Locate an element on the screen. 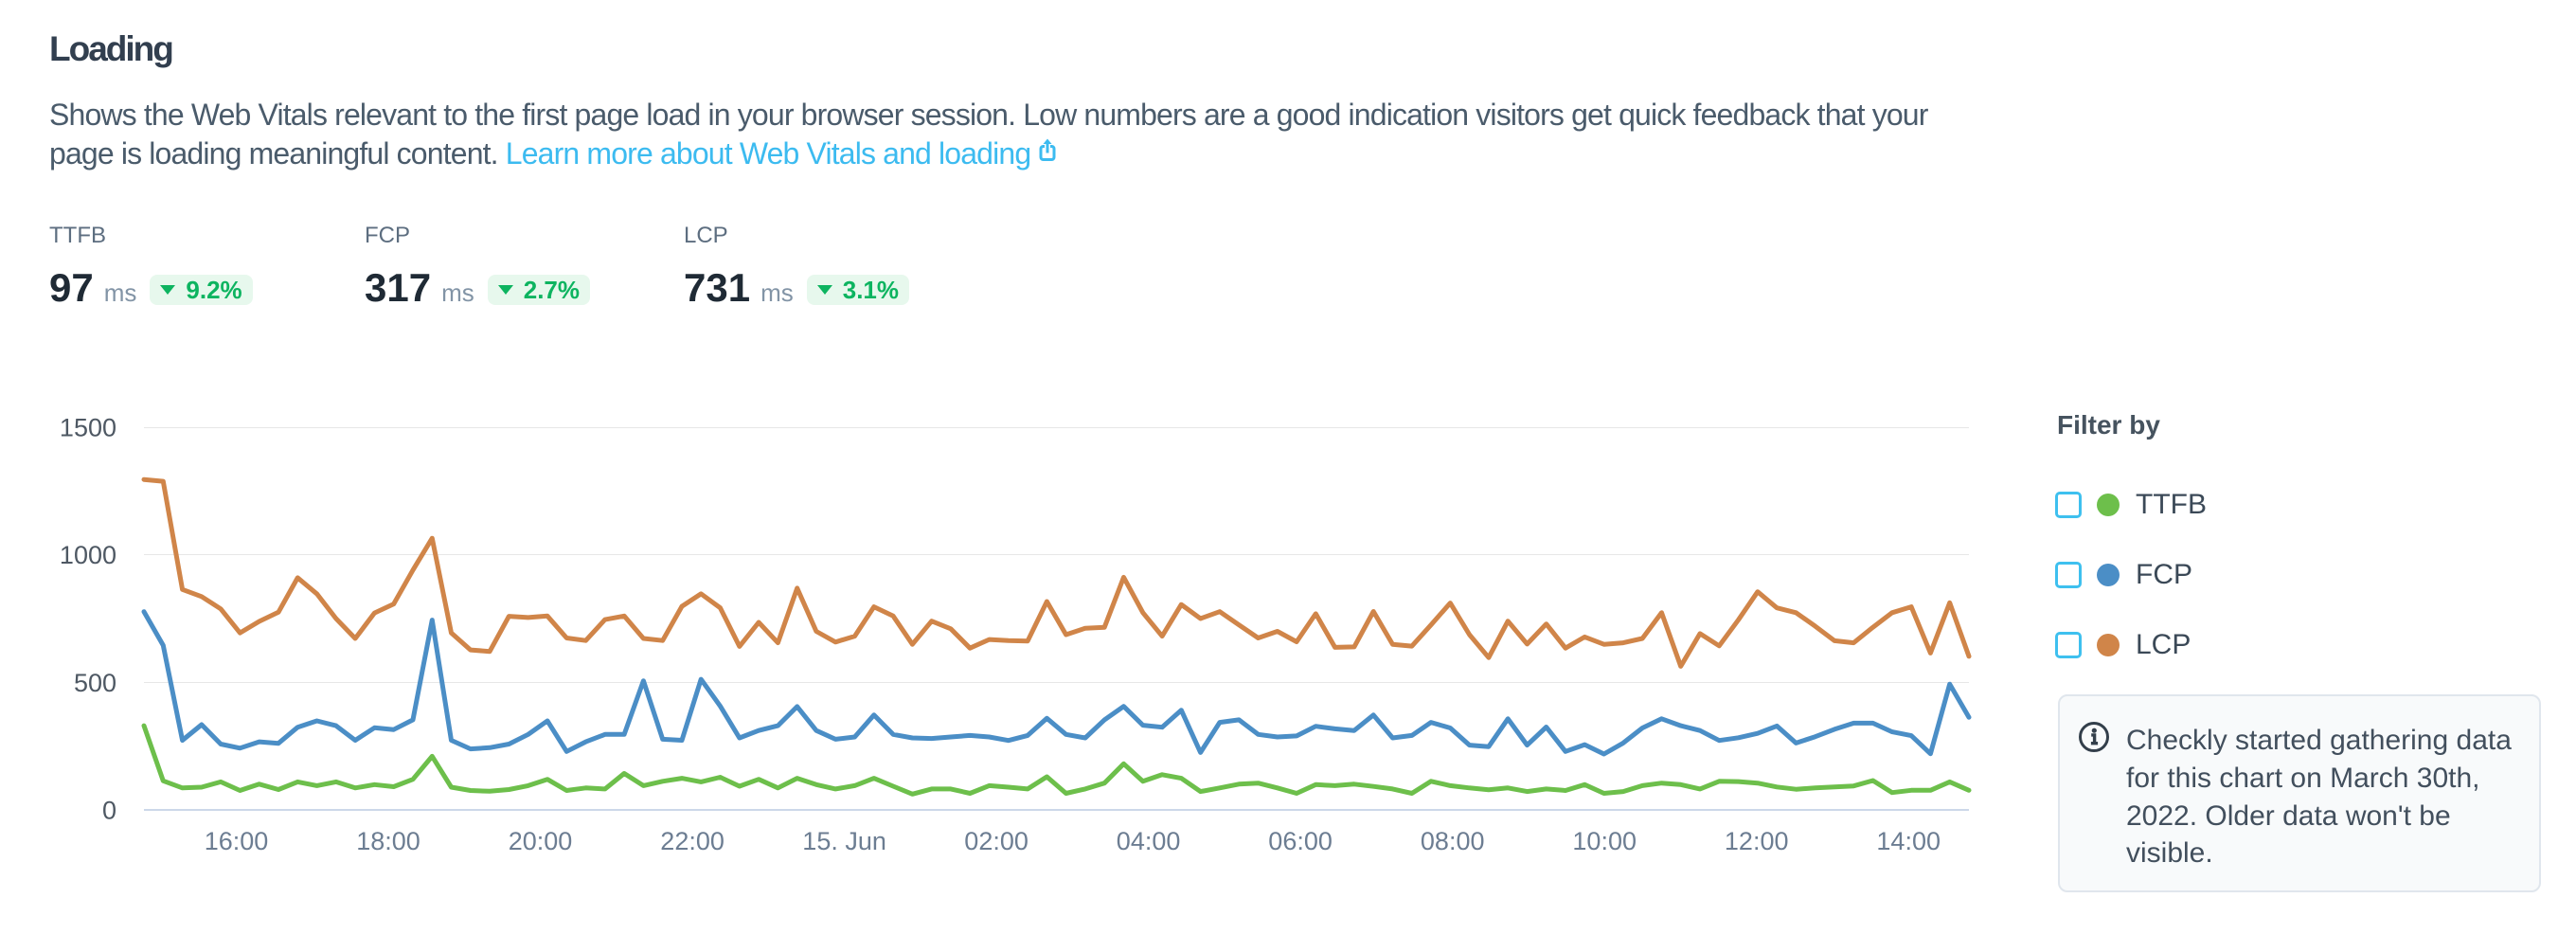 This screenshot has height=934, width=2576. svg-text: 16:00 is located at coordinates (237, 841).